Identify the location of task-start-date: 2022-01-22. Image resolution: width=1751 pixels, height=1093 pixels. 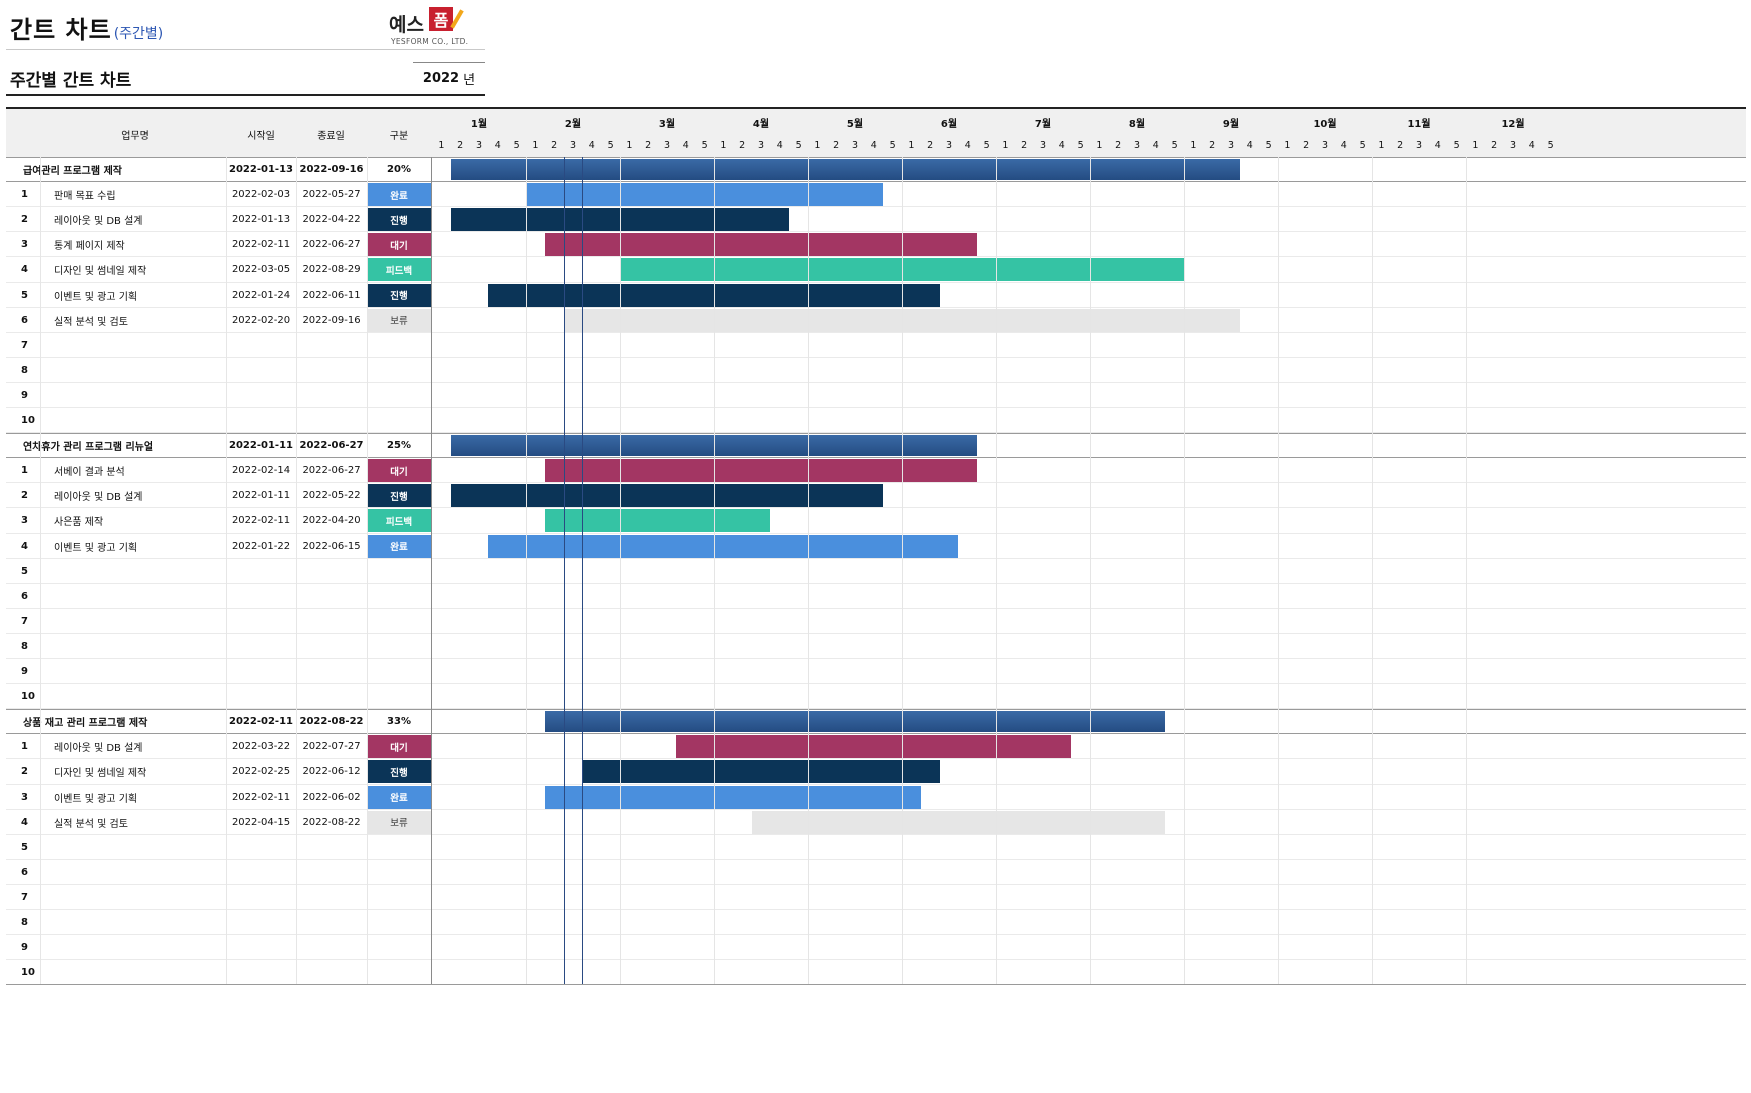
(261, 546).